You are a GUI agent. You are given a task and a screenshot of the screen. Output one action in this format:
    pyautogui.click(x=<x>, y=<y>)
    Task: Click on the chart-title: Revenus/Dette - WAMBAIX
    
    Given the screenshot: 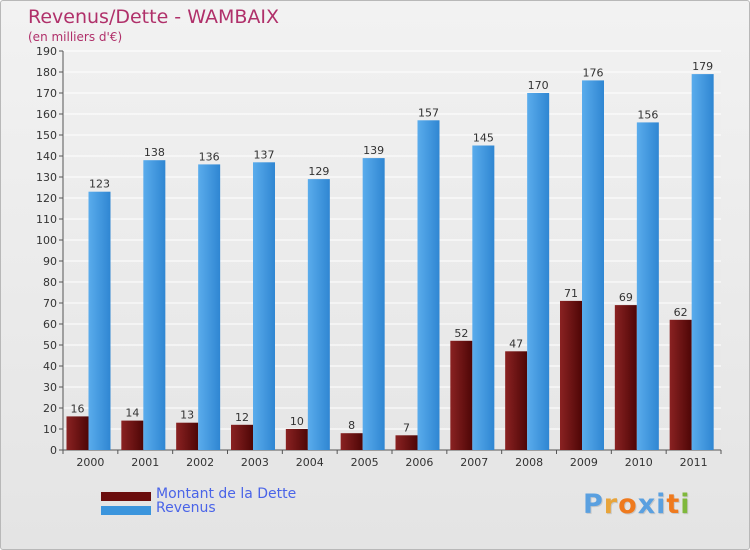 What is the action you would take?
    pyautogui.click(x=153, y=17)
    